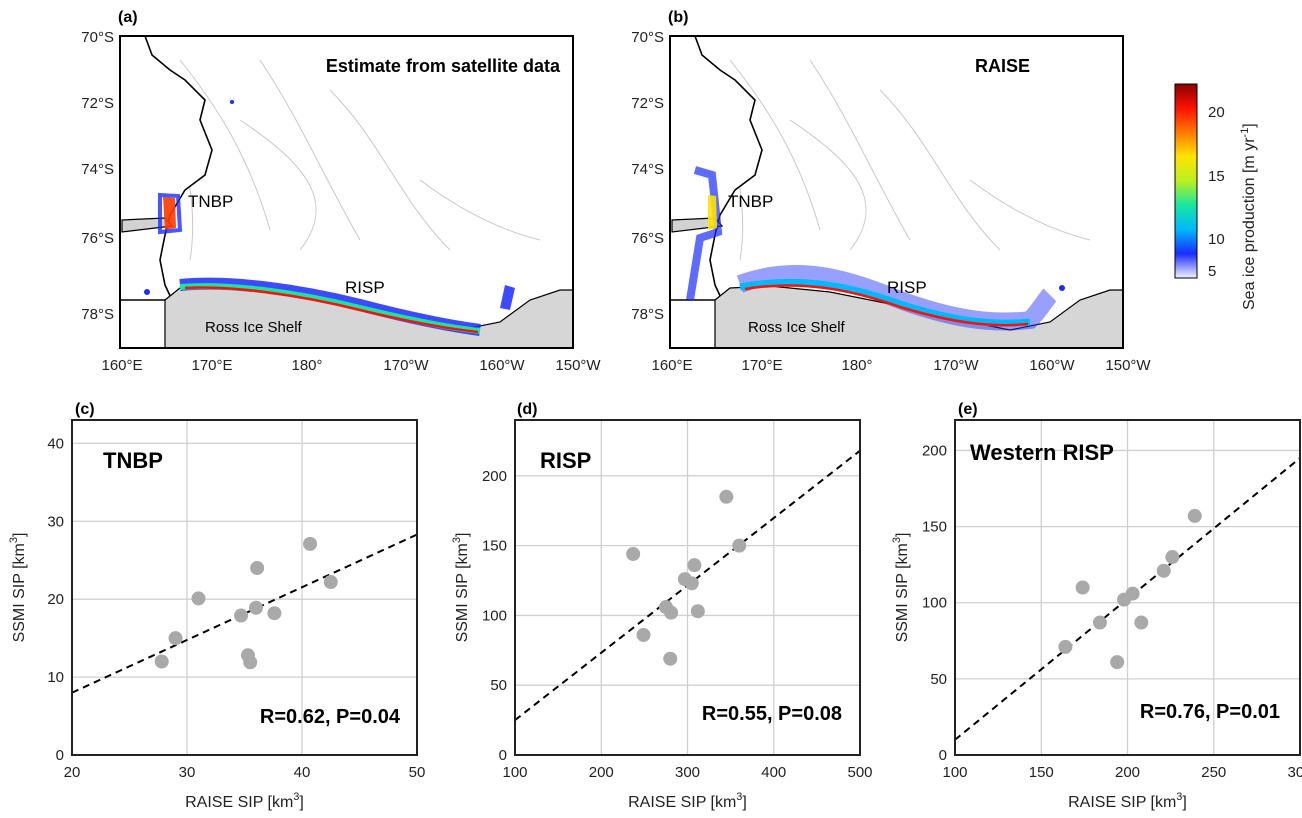 This screenshot has width=1302, height=818. I want to click on map-a-lon-ticks: 160°E 170°E 180° 170°W 160°W 150°W, so click(351, 365).